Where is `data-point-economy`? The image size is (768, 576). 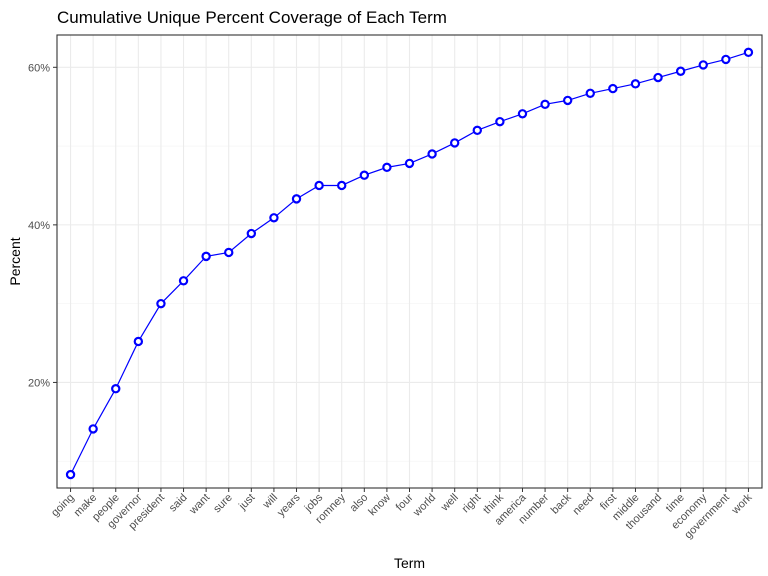 data-point-economy is located at coordinates (703, 65).